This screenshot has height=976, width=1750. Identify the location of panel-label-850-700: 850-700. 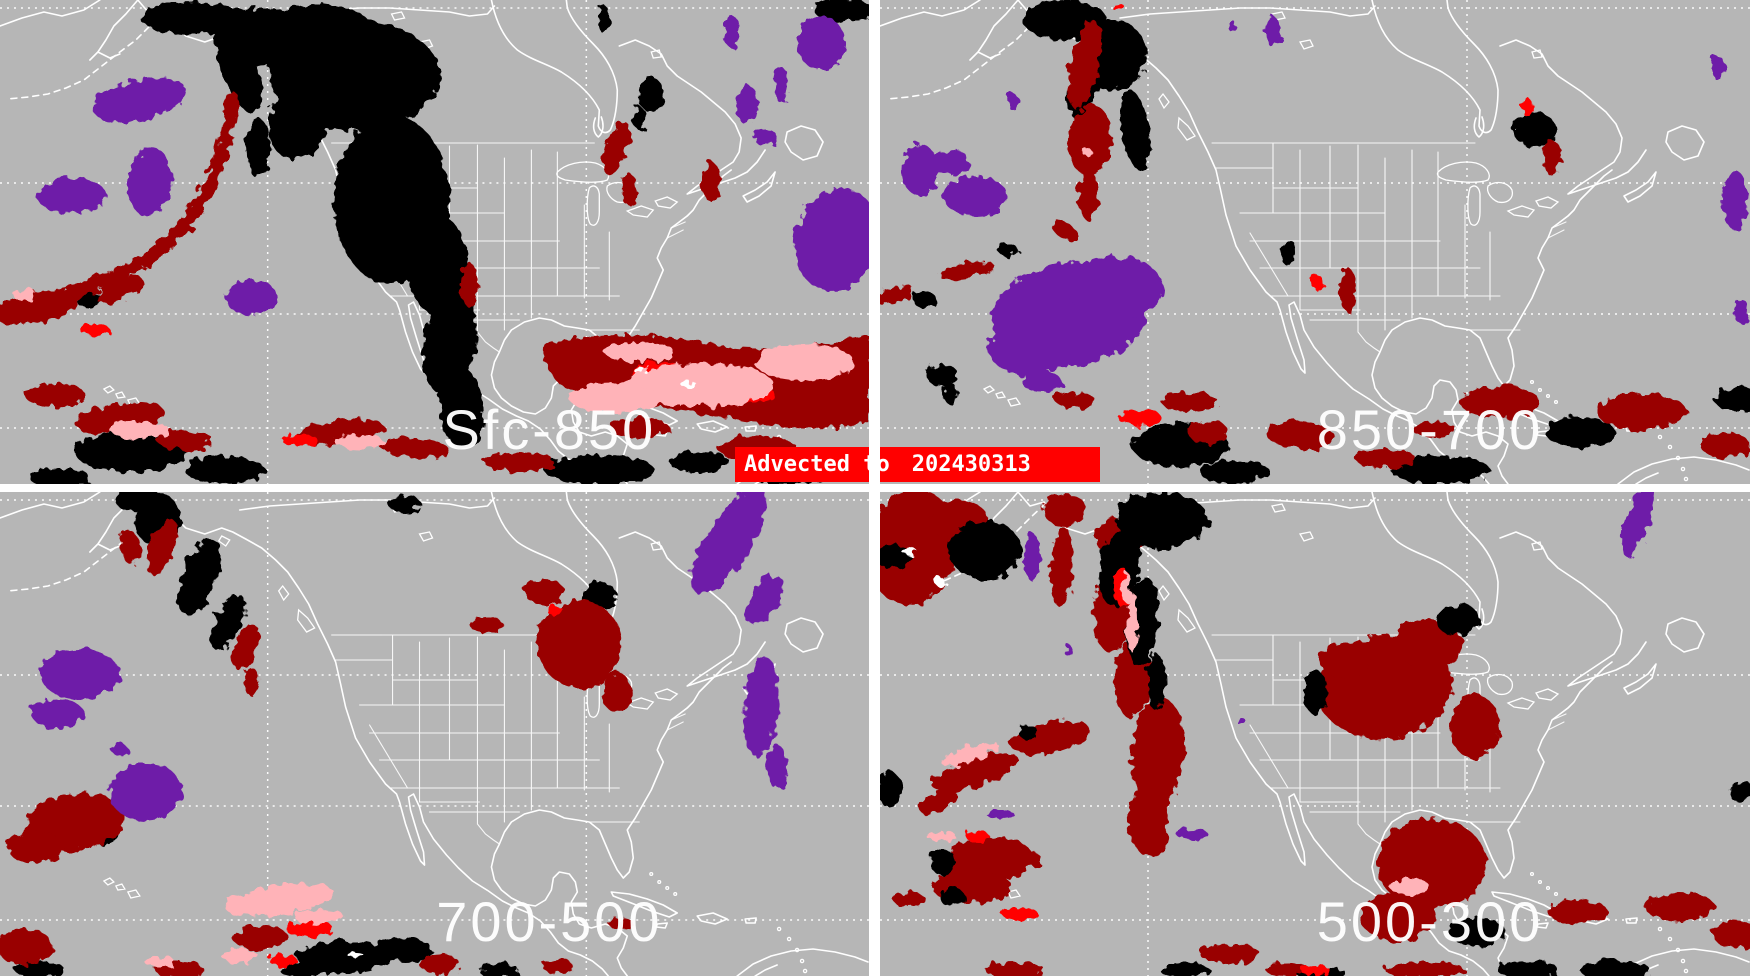
(1430, 429).